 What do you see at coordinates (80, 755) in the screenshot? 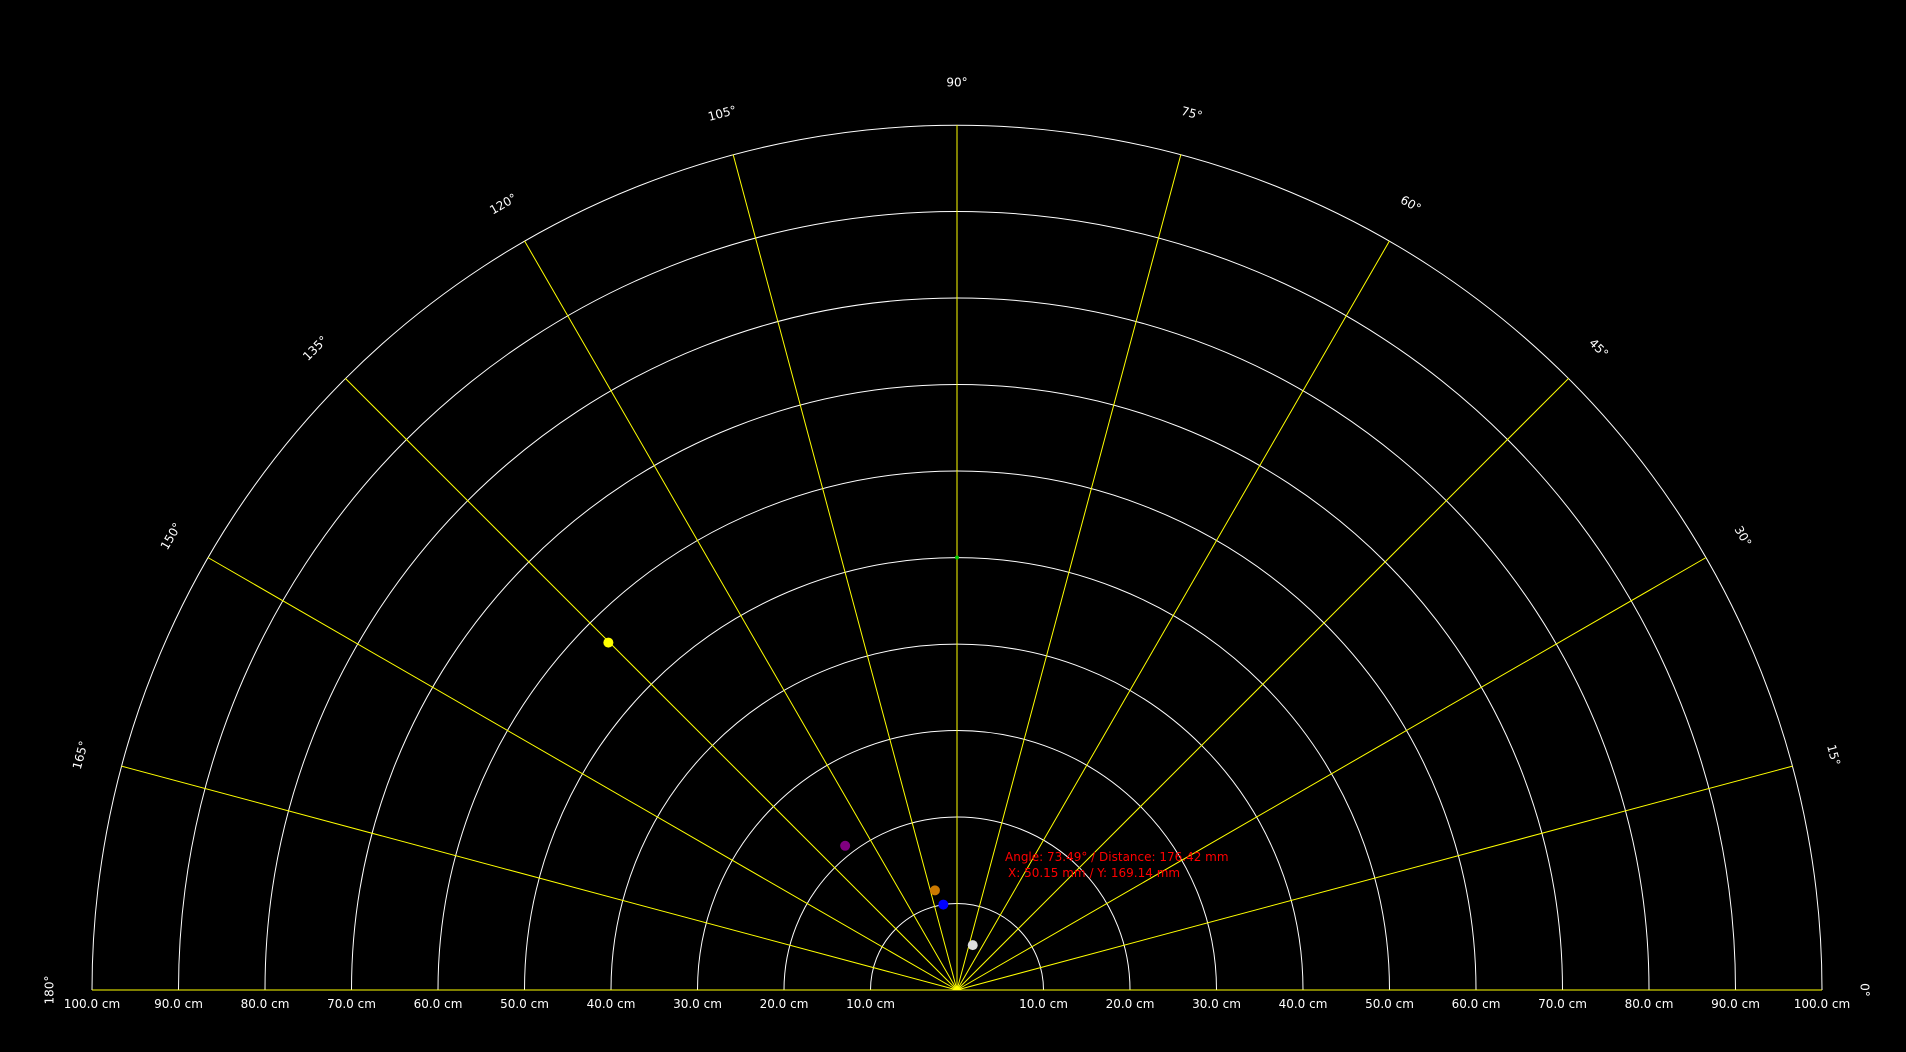
I see `angle-label-165: 165°` at bounding box center [80, 755].